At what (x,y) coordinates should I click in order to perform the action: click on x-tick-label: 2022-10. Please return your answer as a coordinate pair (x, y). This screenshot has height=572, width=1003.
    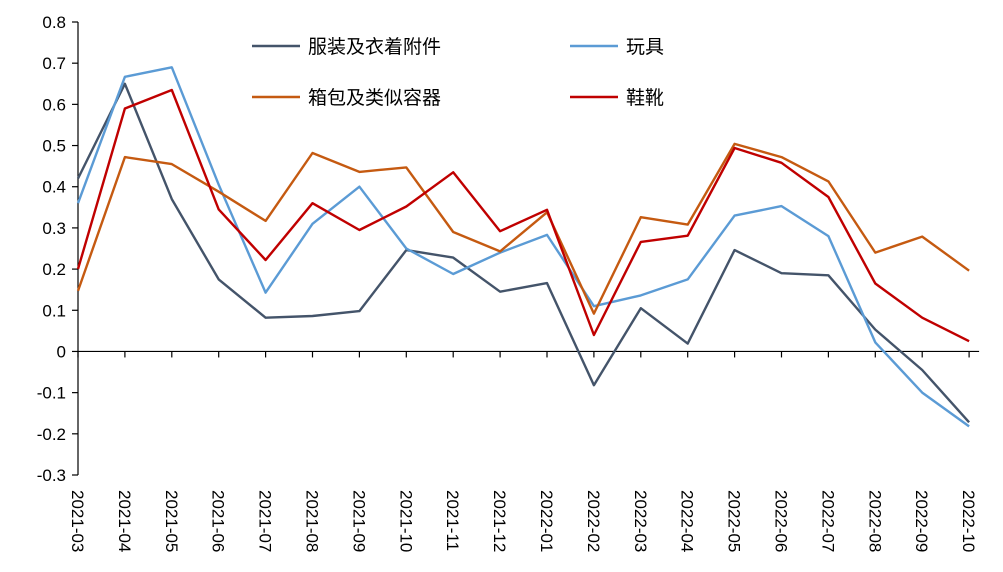
    Looking at the image, I should click on (968, 521).